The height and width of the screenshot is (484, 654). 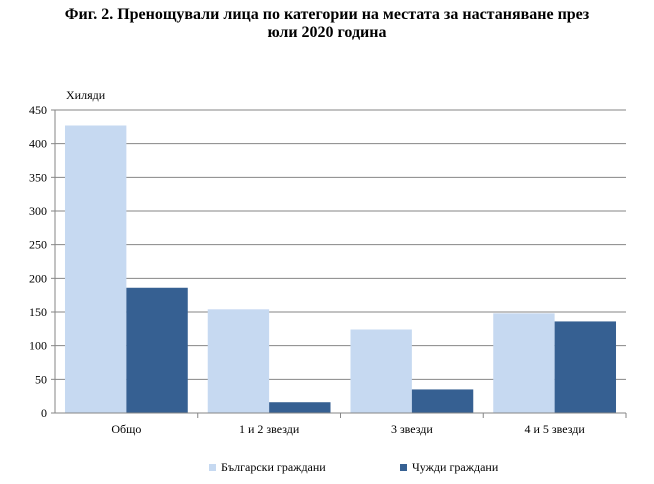 I want to click on y-axis-label: Хиляди, so click(x=86, y=95).